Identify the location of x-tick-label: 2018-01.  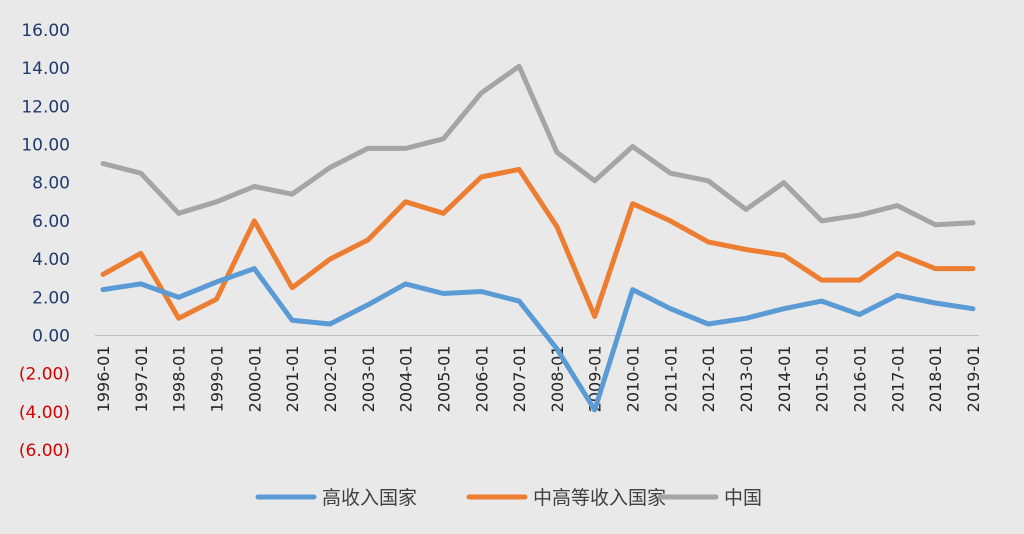
(935, 378).